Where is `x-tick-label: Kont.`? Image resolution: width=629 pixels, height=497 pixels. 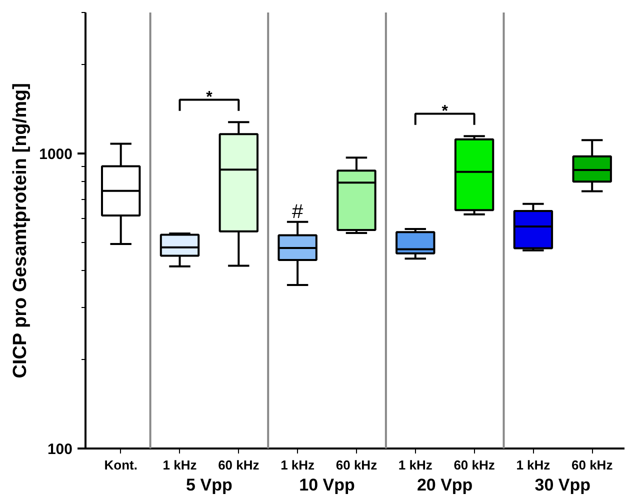
x-tick-label: Kont. is located at coordinates (121, 465).